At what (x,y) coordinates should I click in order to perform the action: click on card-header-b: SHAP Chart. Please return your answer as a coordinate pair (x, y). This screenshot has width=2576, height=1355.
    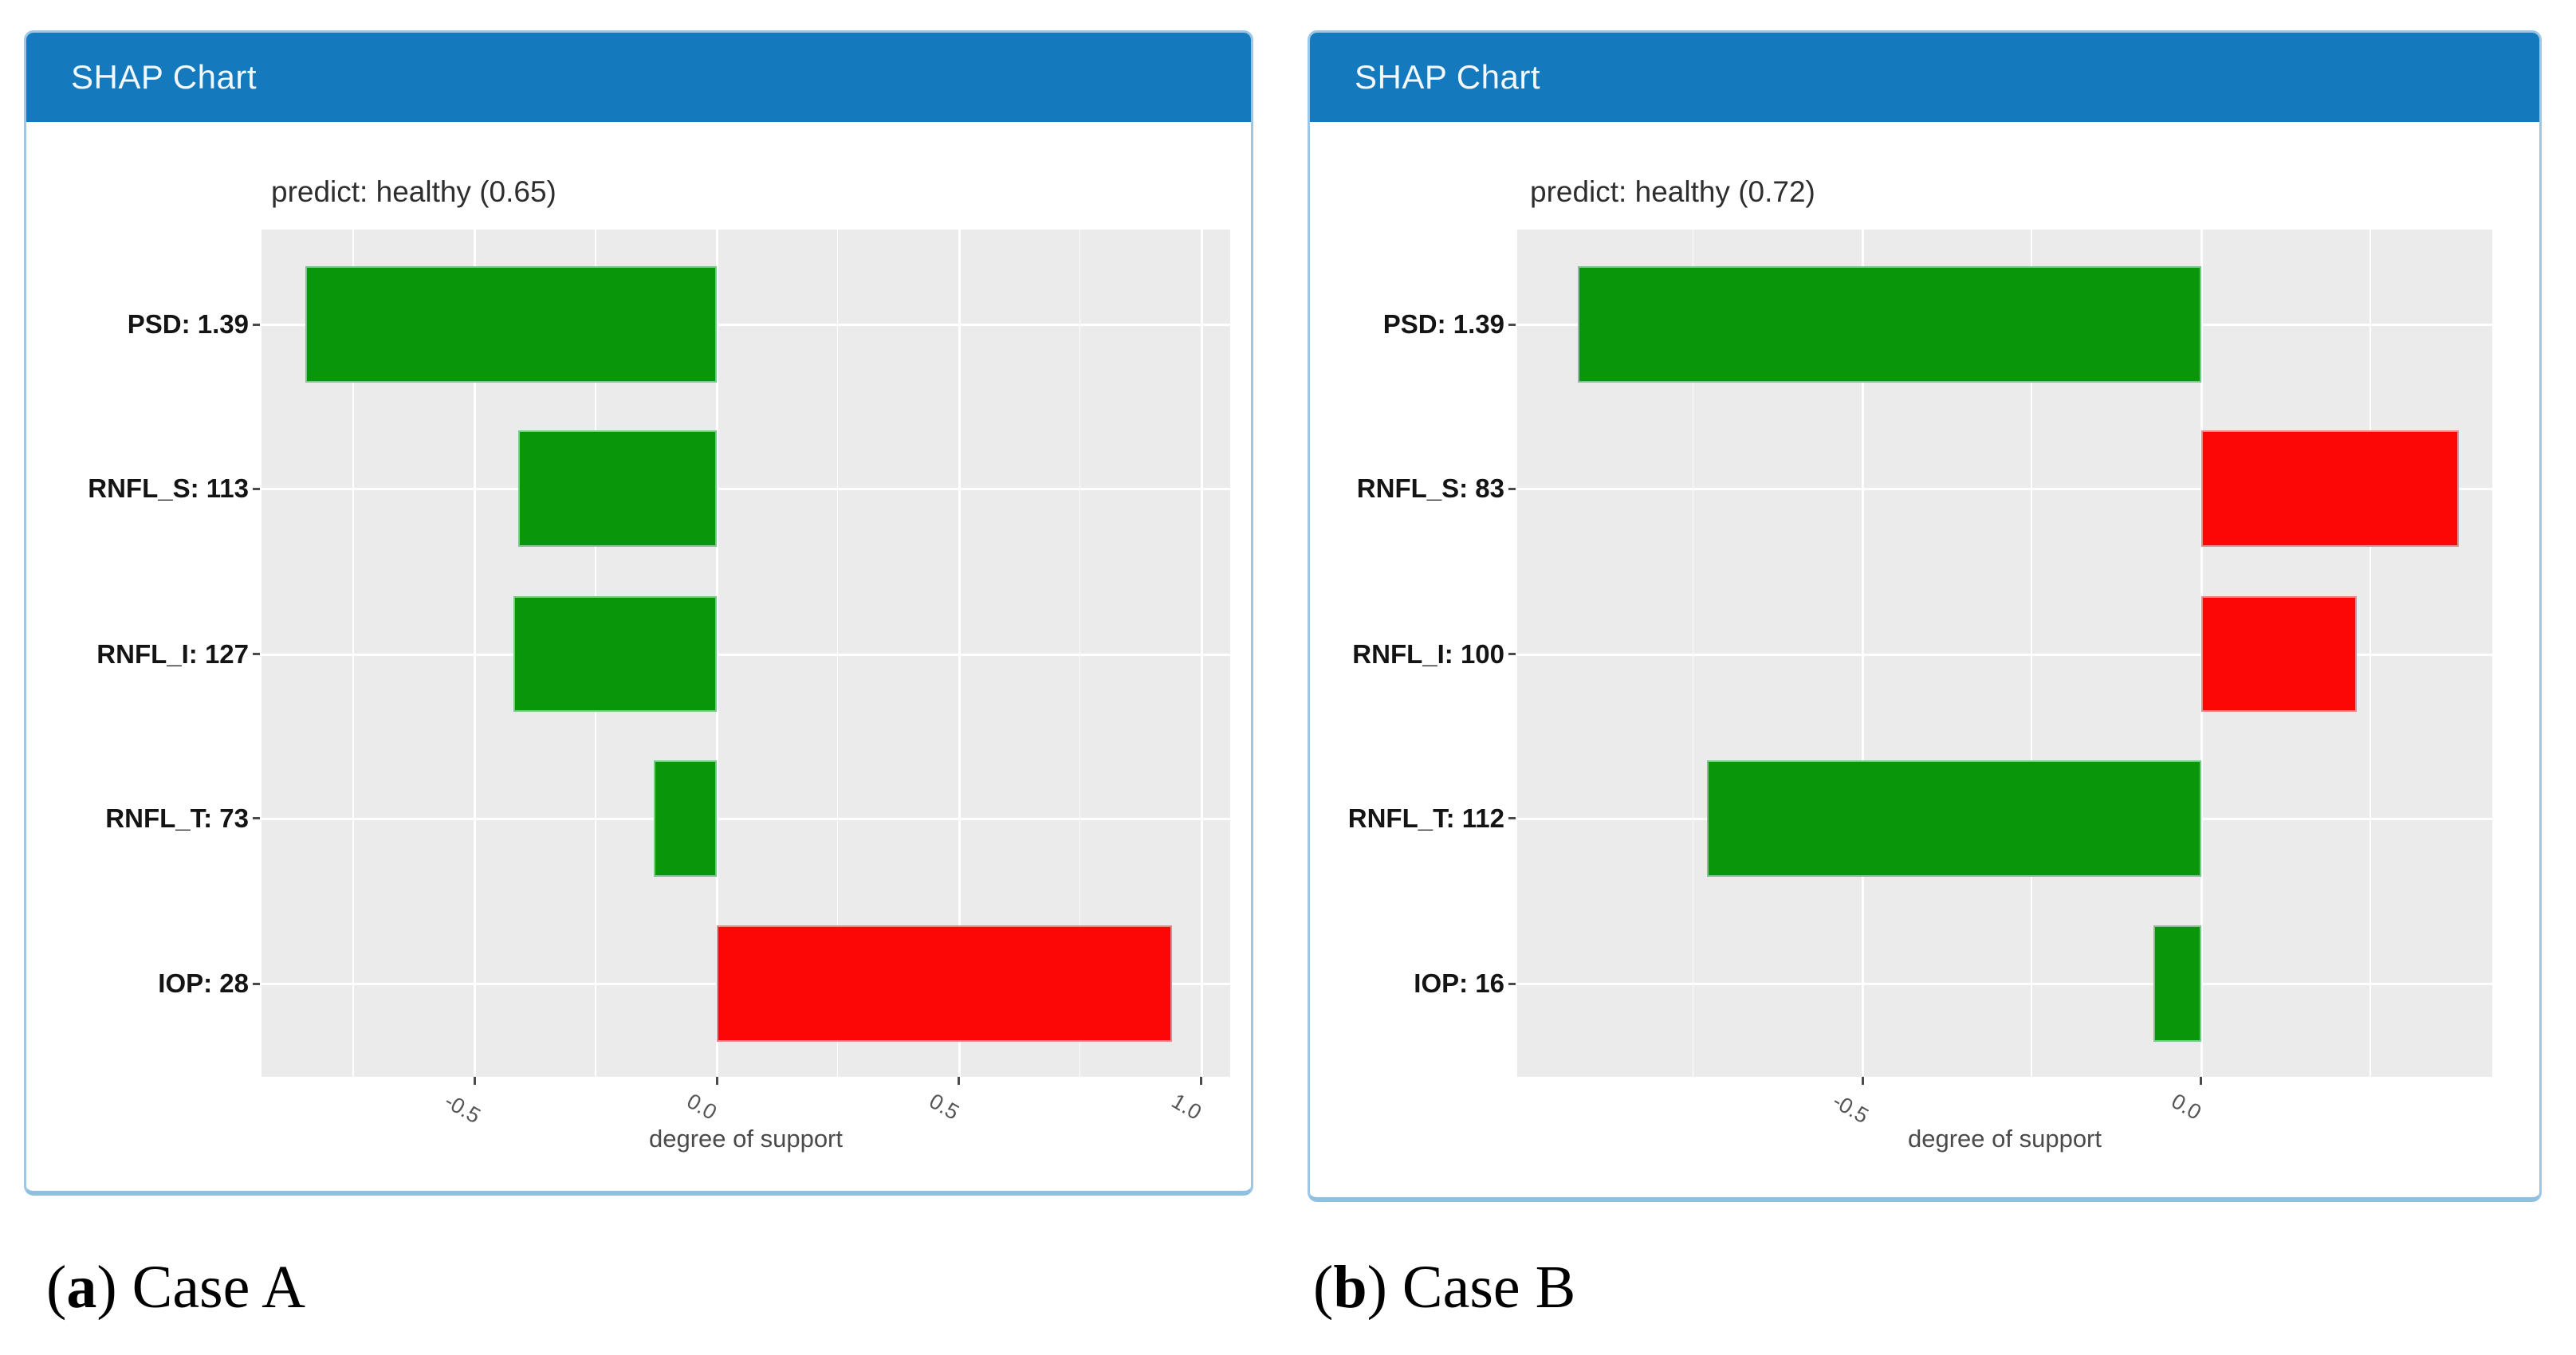
    Looking at the image, I should click on (1925, 78).